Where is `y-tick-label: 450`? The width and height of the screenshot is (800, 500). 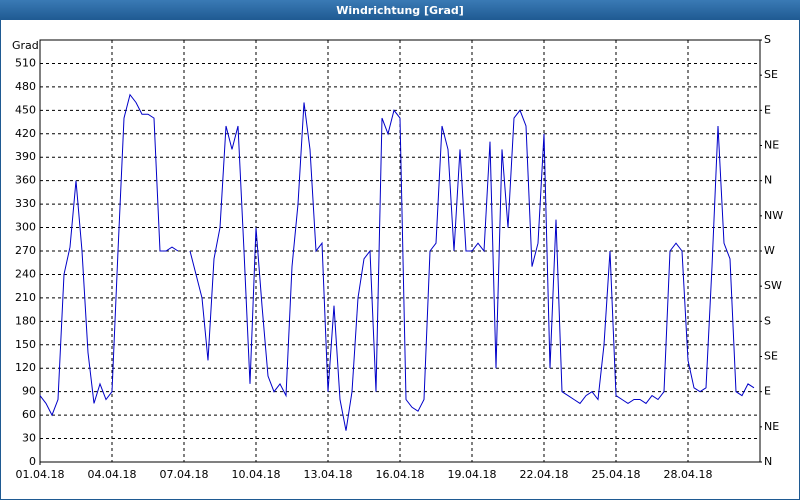
y-tick-label: 450 is located at coordinates (25, 109).